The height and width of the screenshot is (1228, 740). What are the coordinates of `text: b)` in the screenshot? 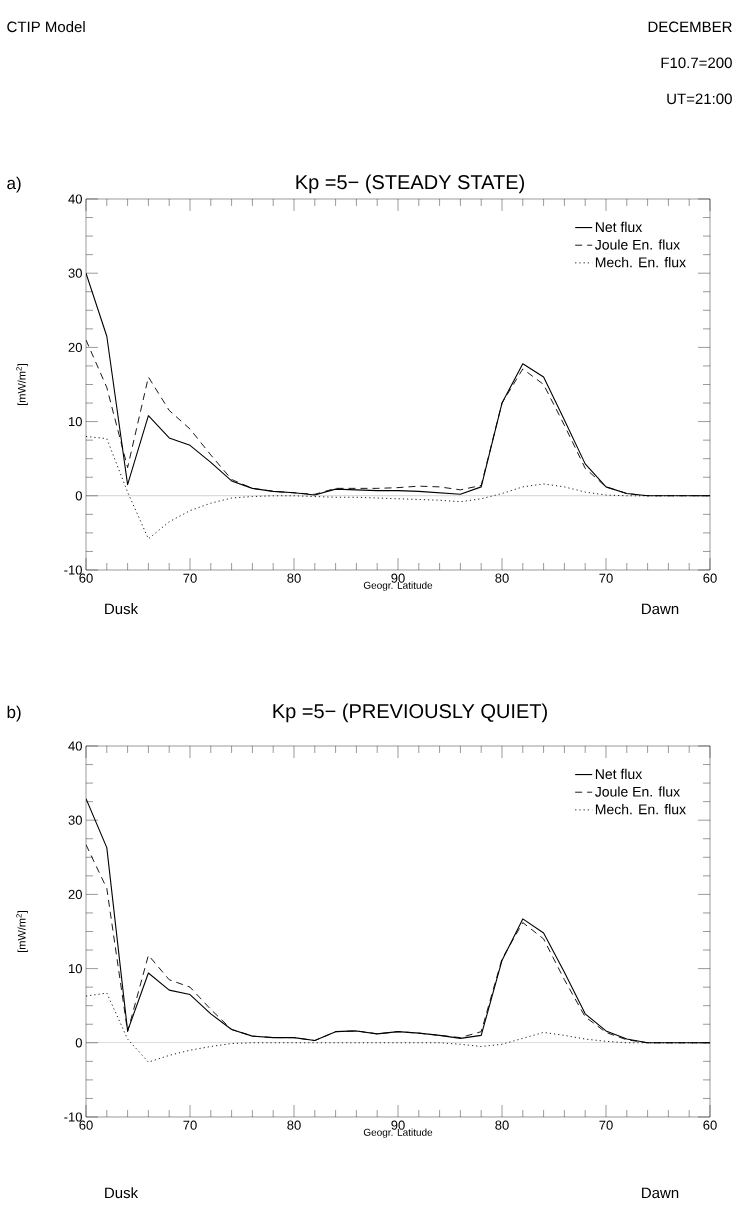 It's located at (14, 713).